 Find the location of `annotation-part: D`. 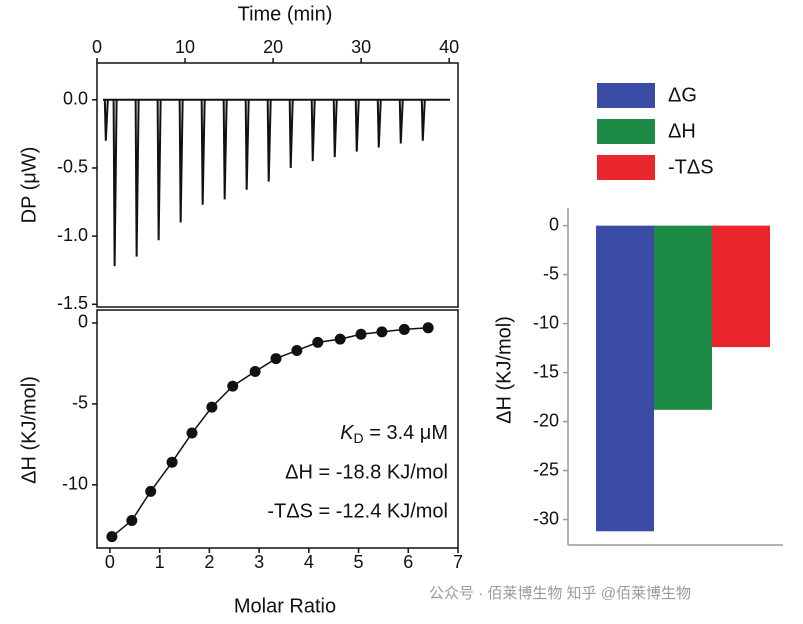

annotation-part: D is located at coordinates (359, 438).